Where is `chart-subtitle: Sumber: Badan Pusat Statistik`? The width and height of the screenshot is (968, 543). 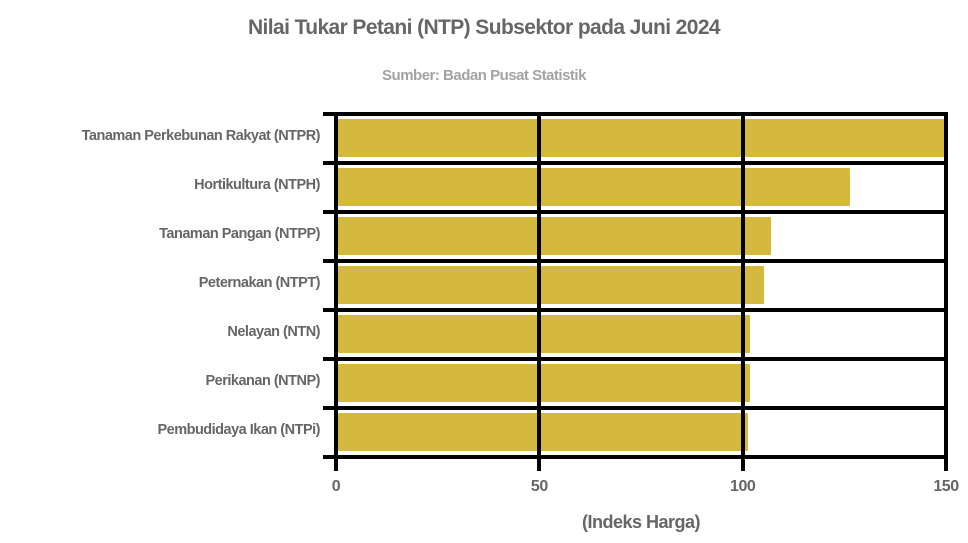
chart-subtitle: Sumber: Badan Pusat Statistik is located at coordinates (484, 75).